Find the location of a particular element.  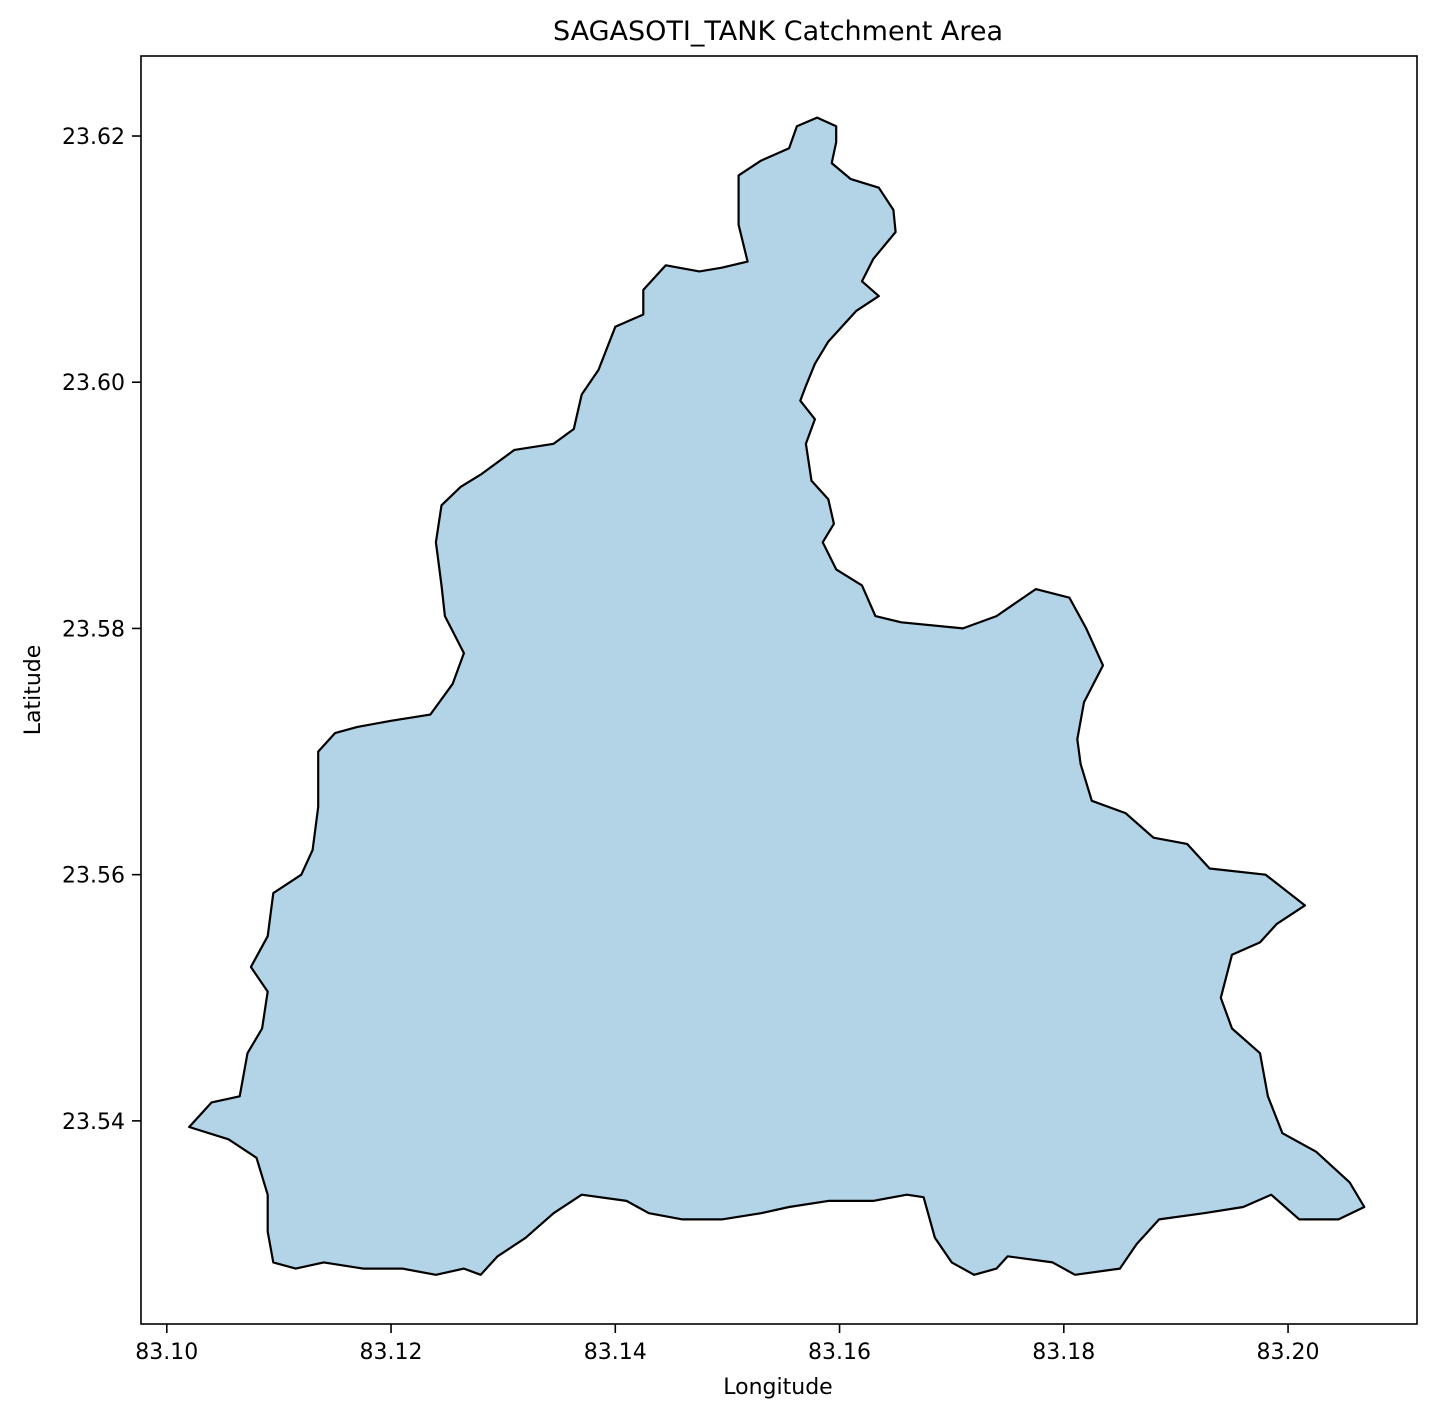

y-axis: 23.62 23.60 23.58 23.56 23.54 is located at coordinates (101, 630).